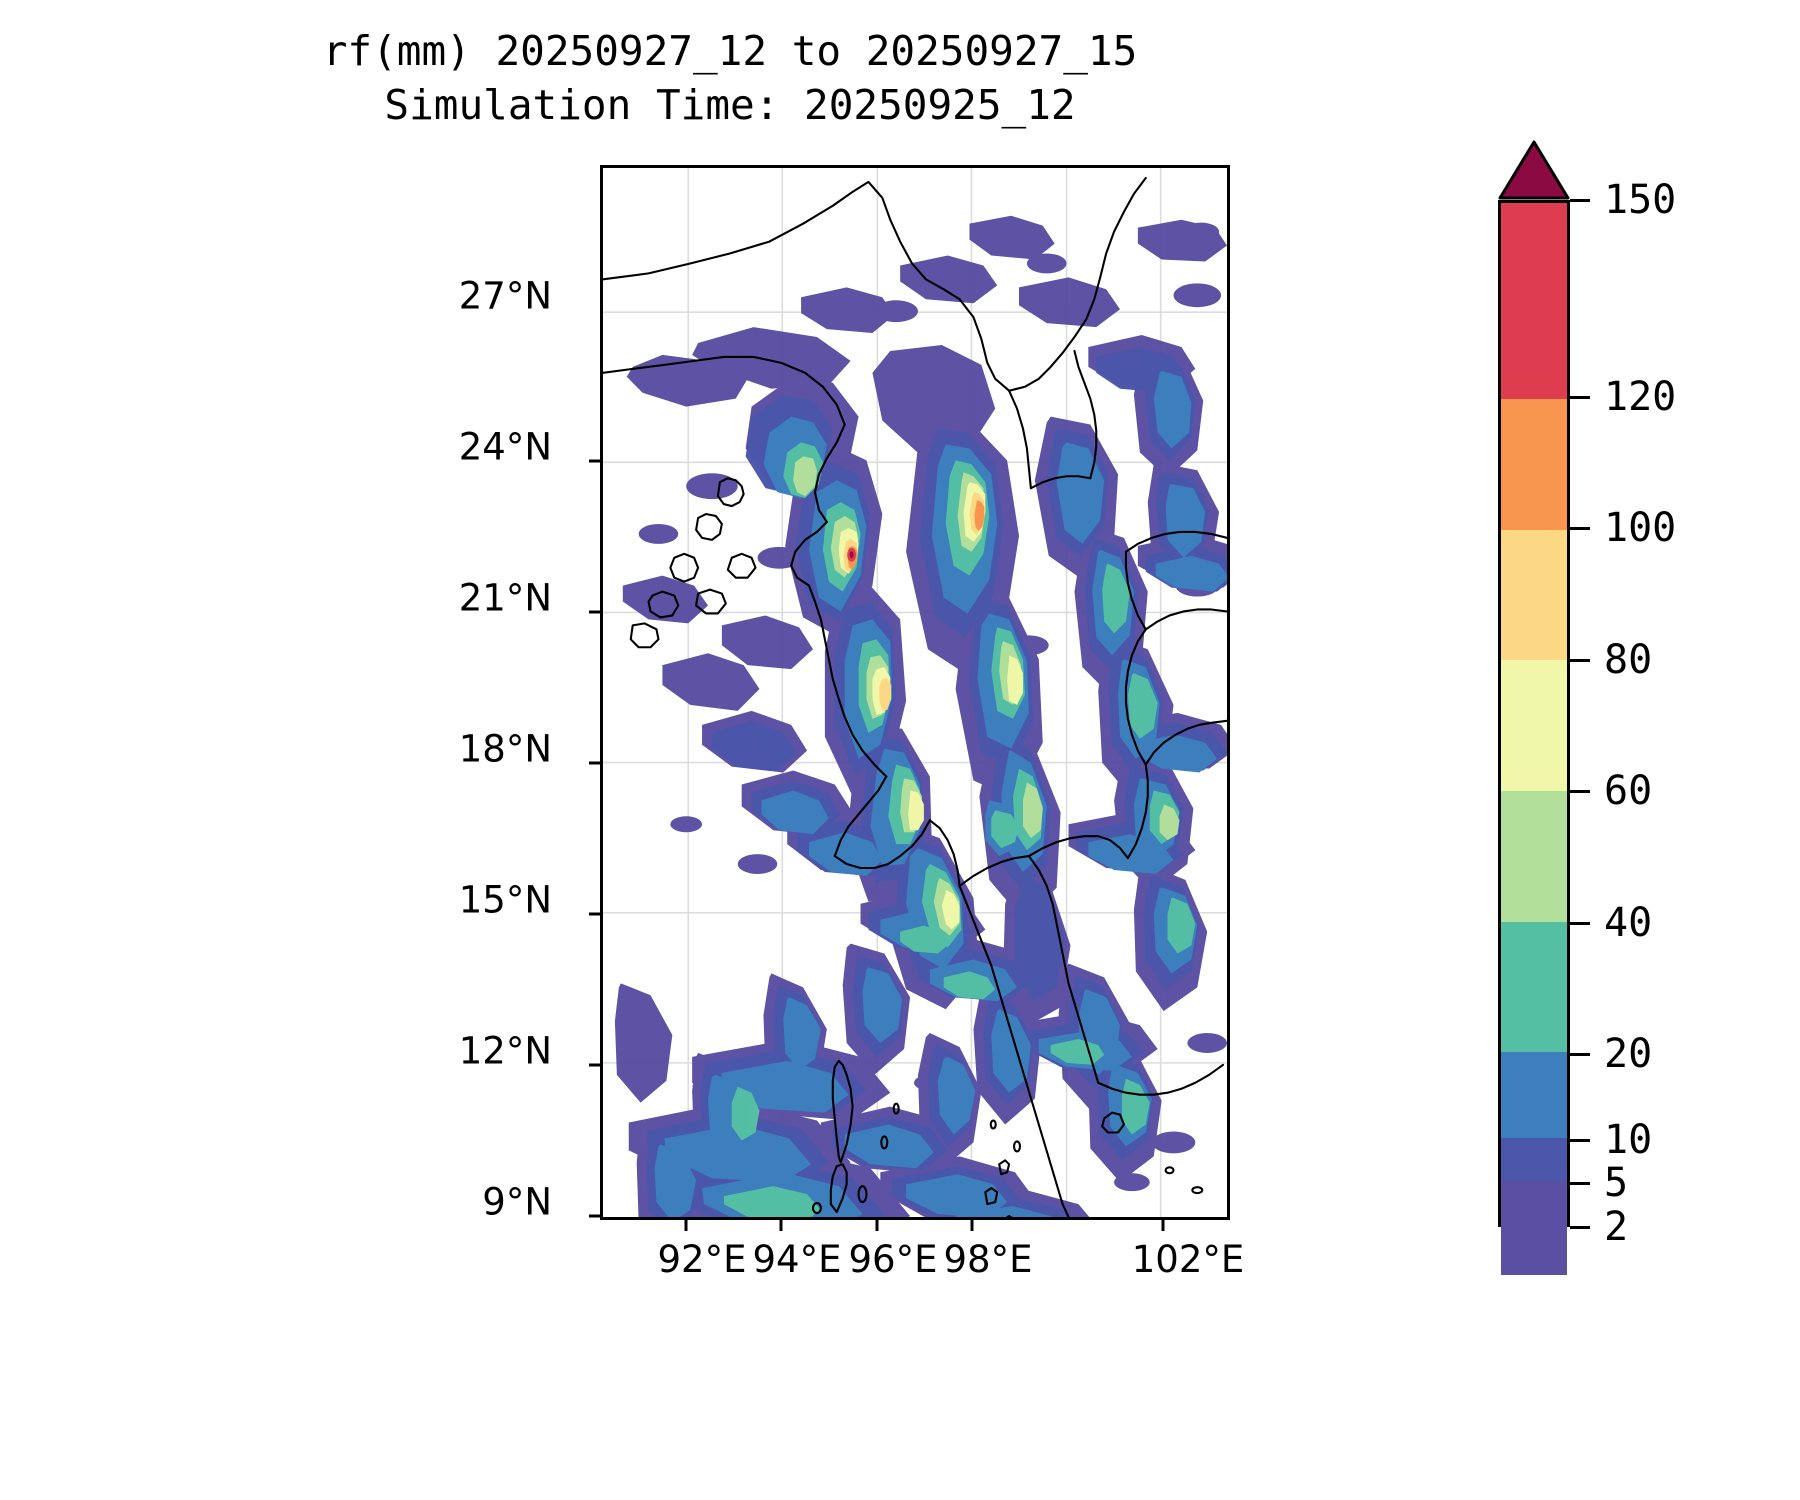 The width and height of the screenshot is (1800, 1500). Describe the element at coordinates (505, 900) in the screenshot. I see `ytick-label-15: 15°N` at that location.